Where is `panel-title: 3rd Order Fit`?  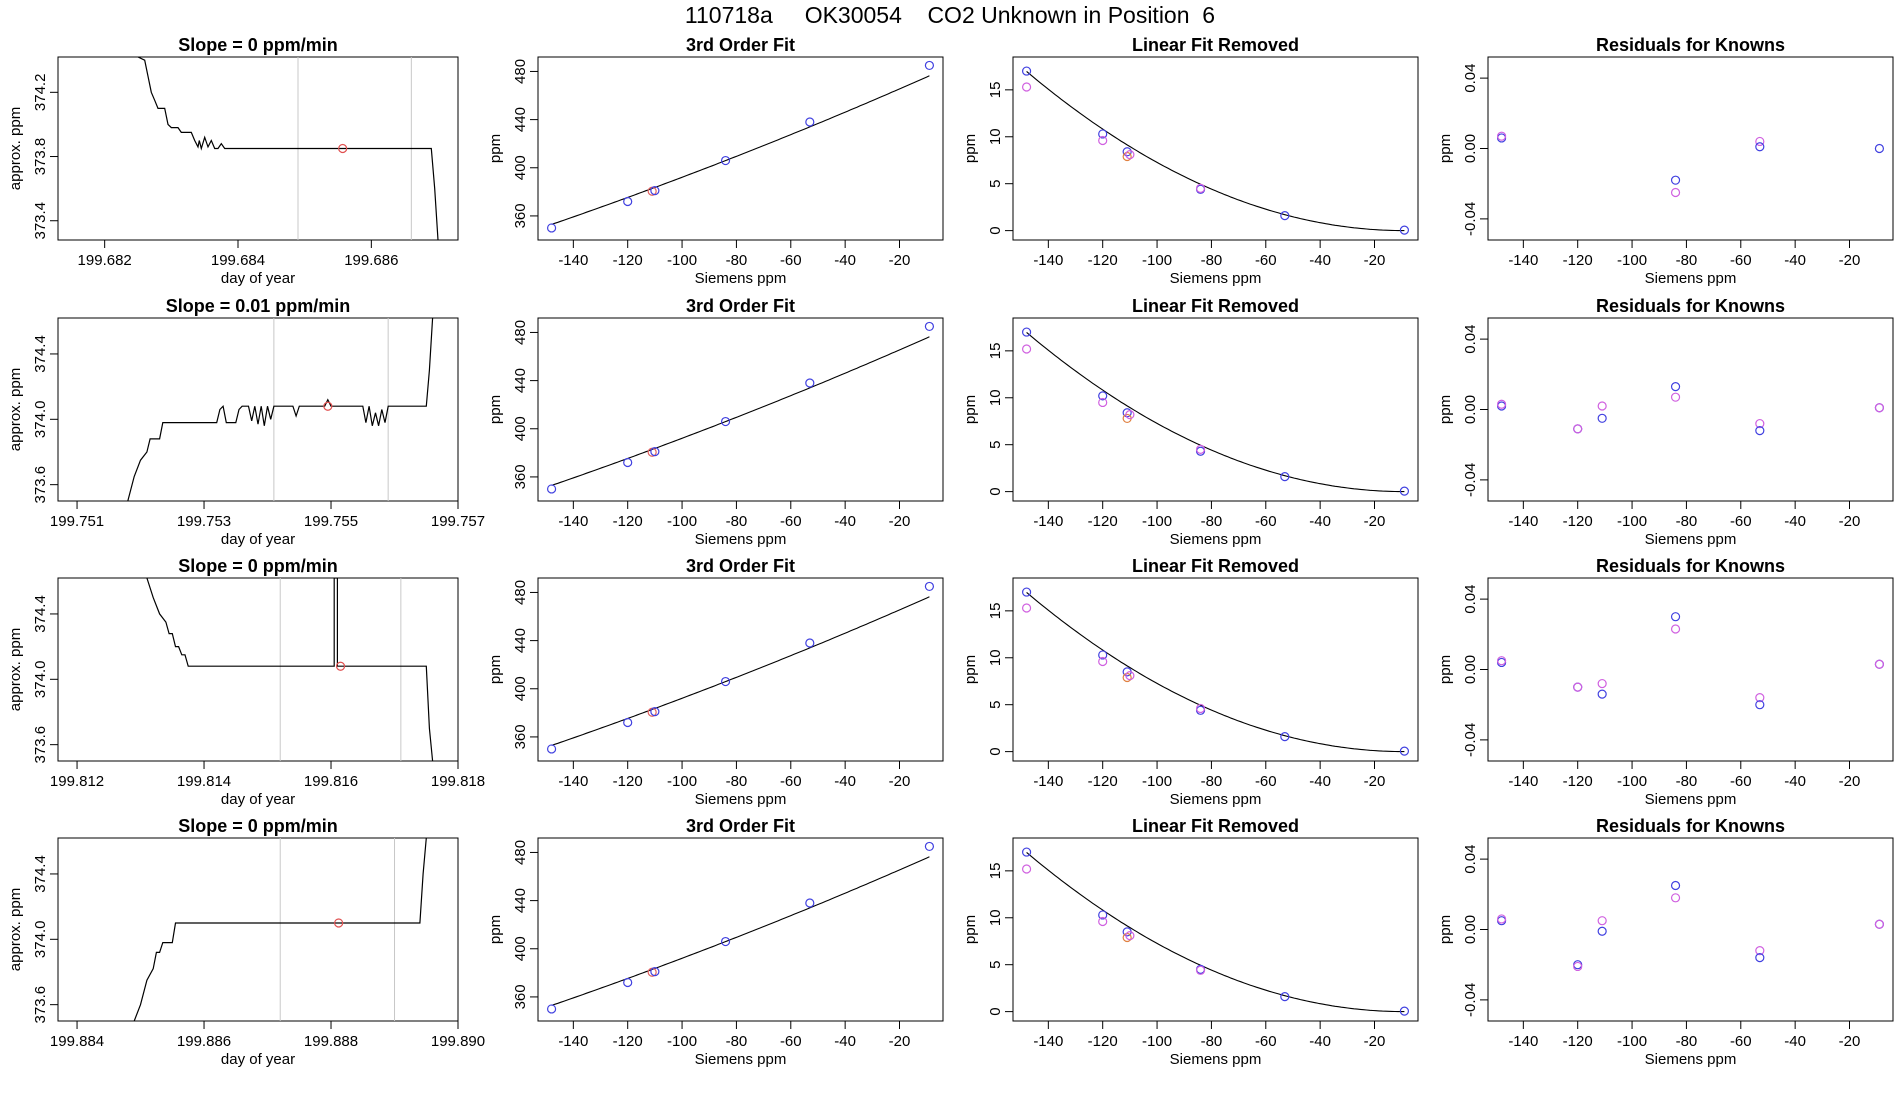
panel-title: 3rd Order Fit is located at coordinates (740, 306).